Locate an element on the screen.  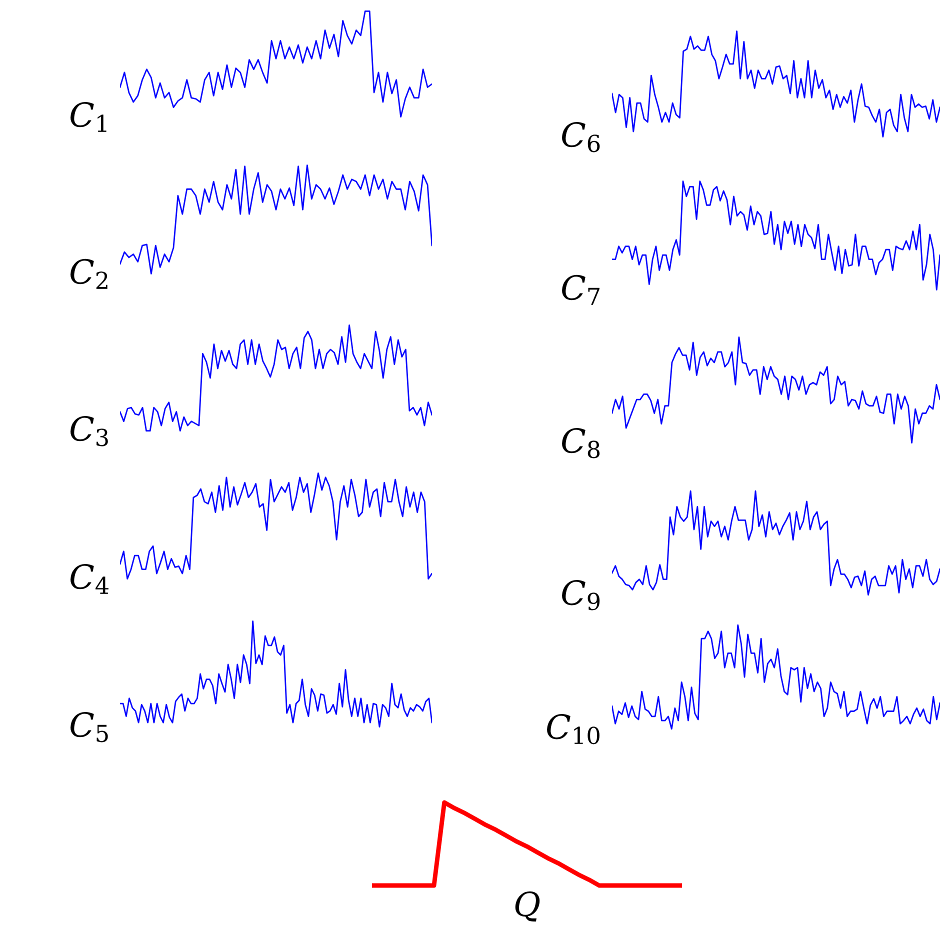
y-axis-title: C$_{1}$ is located at coordinates (88, 117).